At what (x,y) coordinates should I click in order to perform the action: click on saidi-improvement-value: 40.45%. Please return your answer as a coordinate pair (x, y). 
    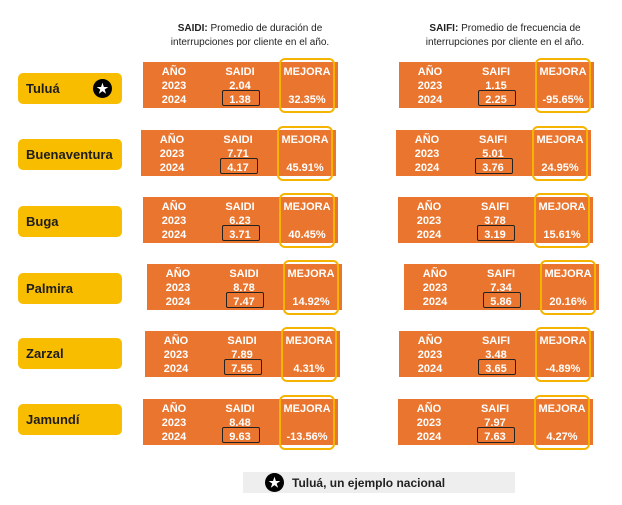
    Looking at the image, I should click on (307, 235).